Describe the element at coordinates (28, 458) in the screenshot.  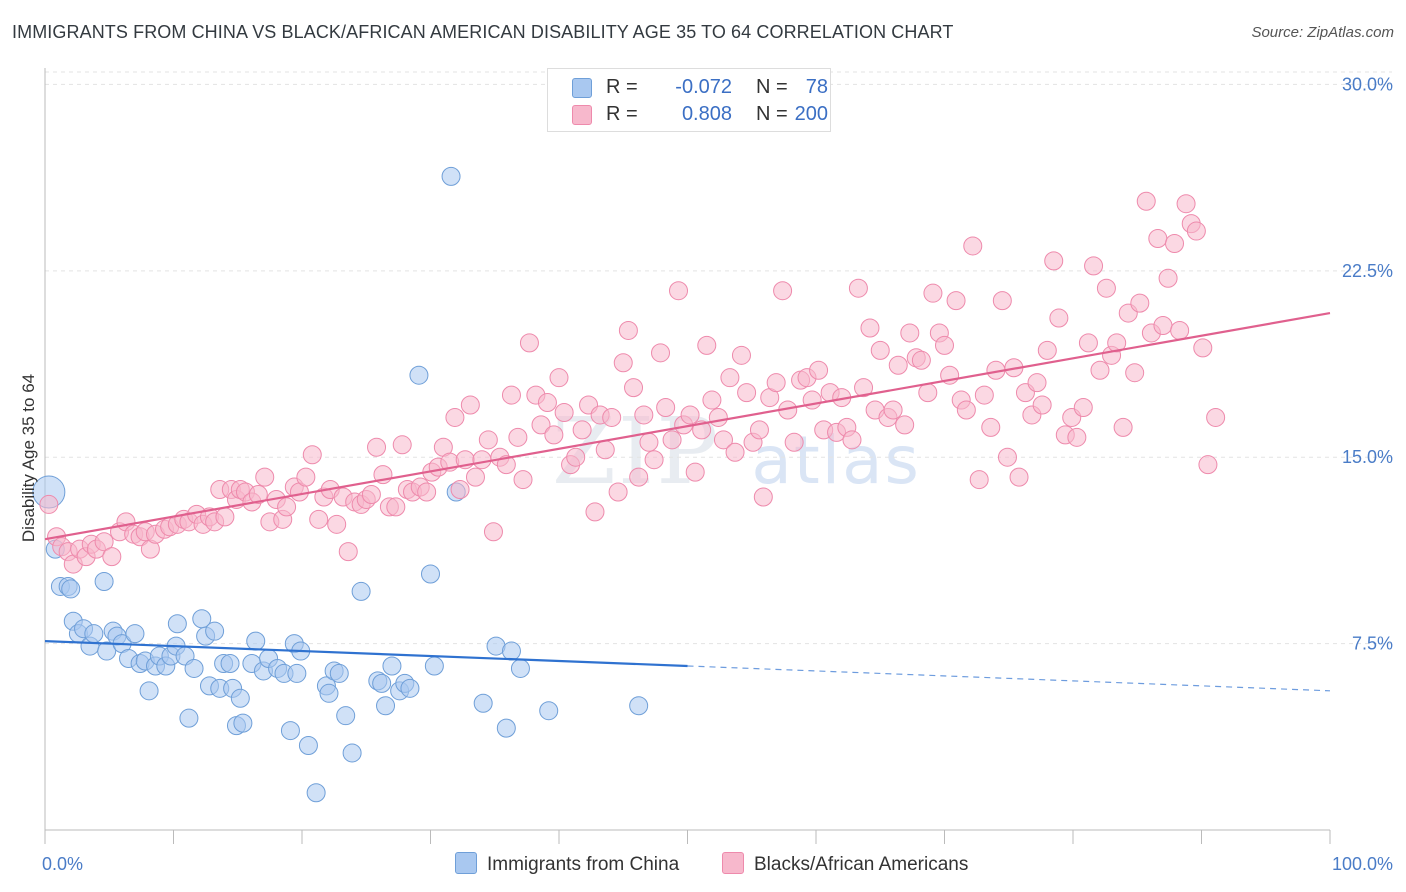
I see `y-axis-label: Disability Age 35 to 64` at that location.